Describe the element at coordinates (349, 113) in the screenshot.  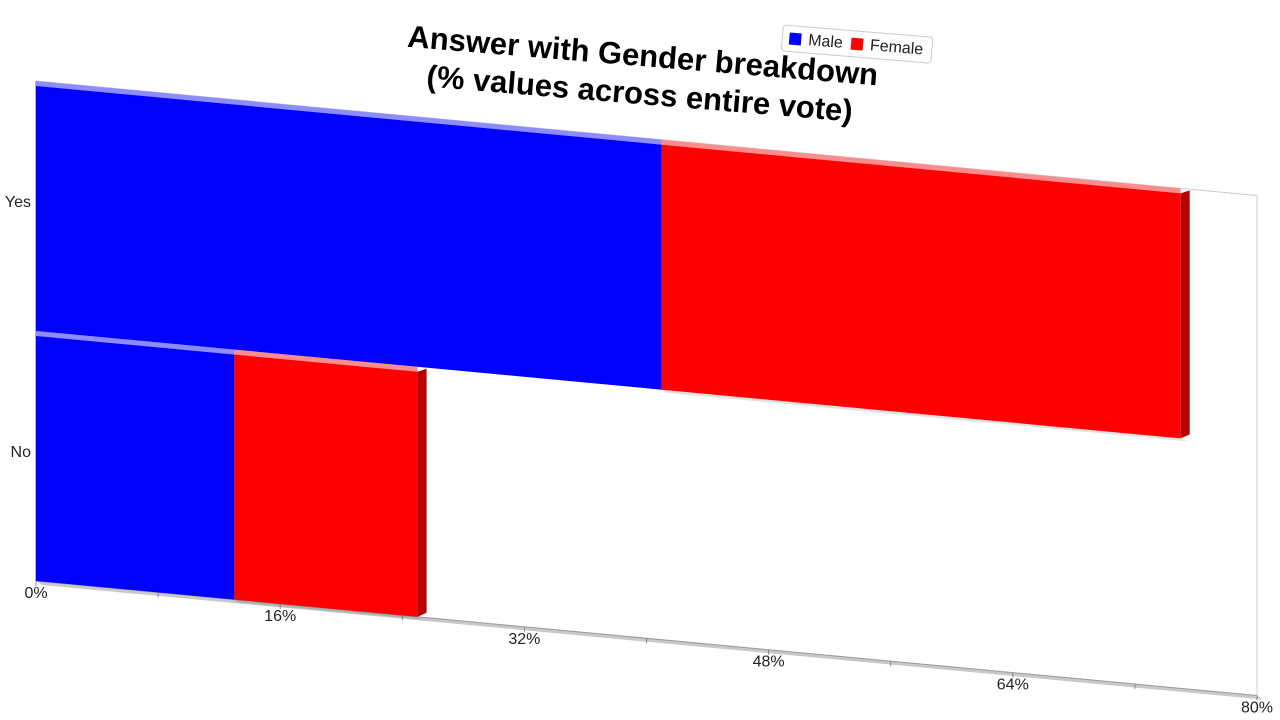
I see `bar-top-male-yes` at that location.